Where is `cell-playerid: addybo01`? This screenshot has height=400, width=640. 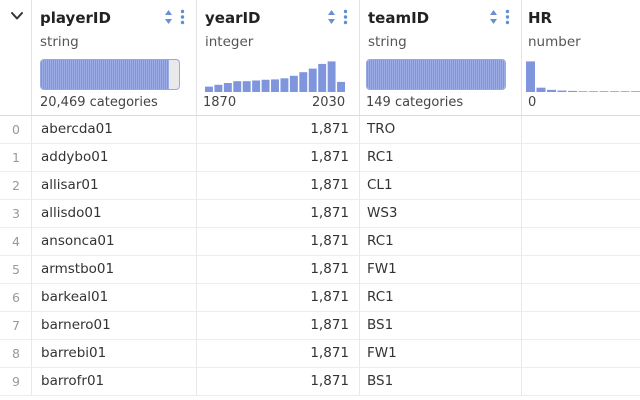 cell-playerid: addybo01 is located at coordinates (114, 157).